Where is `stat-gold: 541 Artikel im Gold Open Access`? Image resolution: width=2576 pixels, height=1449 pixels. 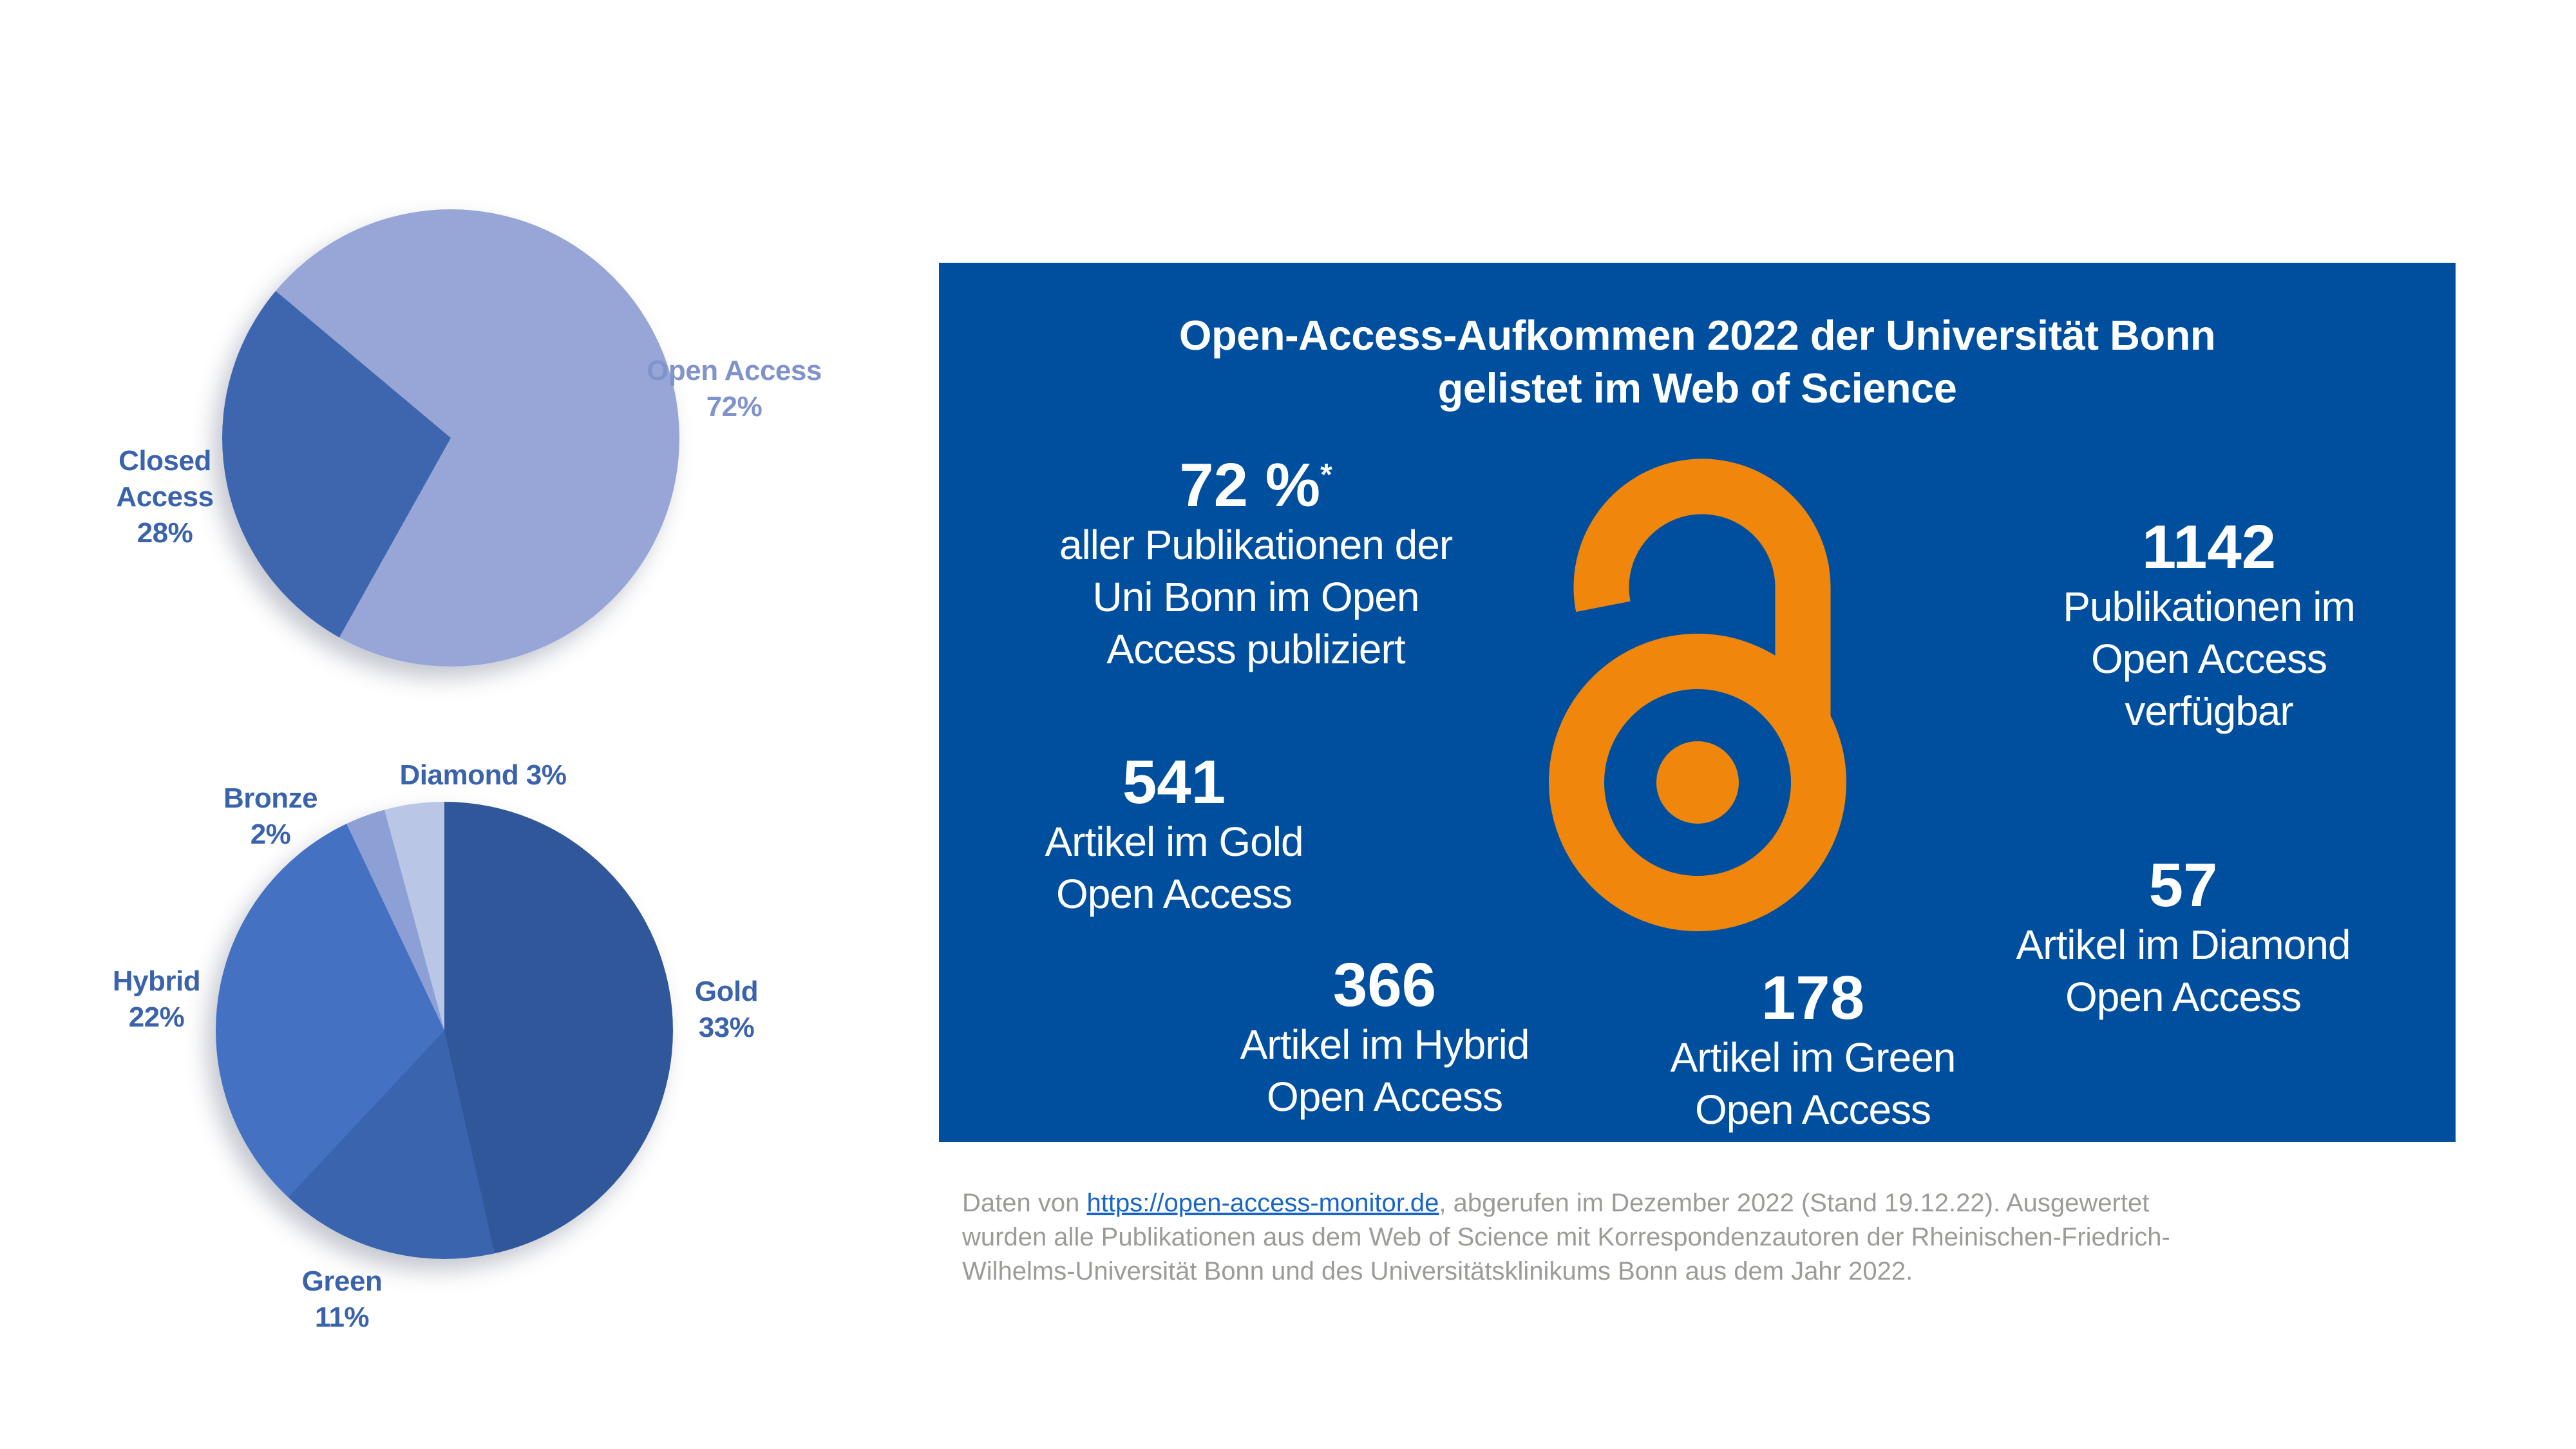
stat-gold: 541 Artikel im Gold Open Access is located at coordinates (1174, 835).